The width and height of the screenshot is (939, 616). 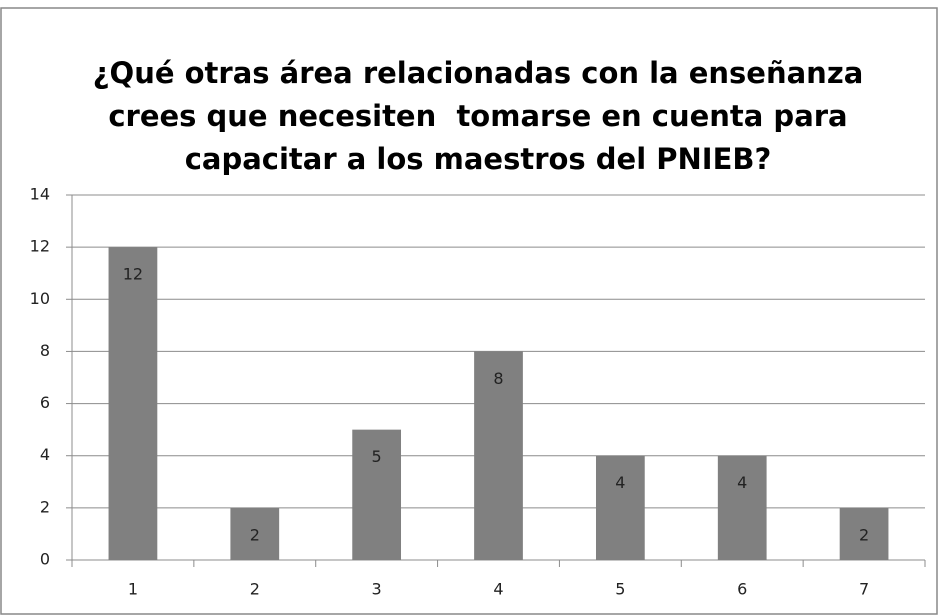 I want to click on x-tick-label: 6, so click(x=742, y=589).